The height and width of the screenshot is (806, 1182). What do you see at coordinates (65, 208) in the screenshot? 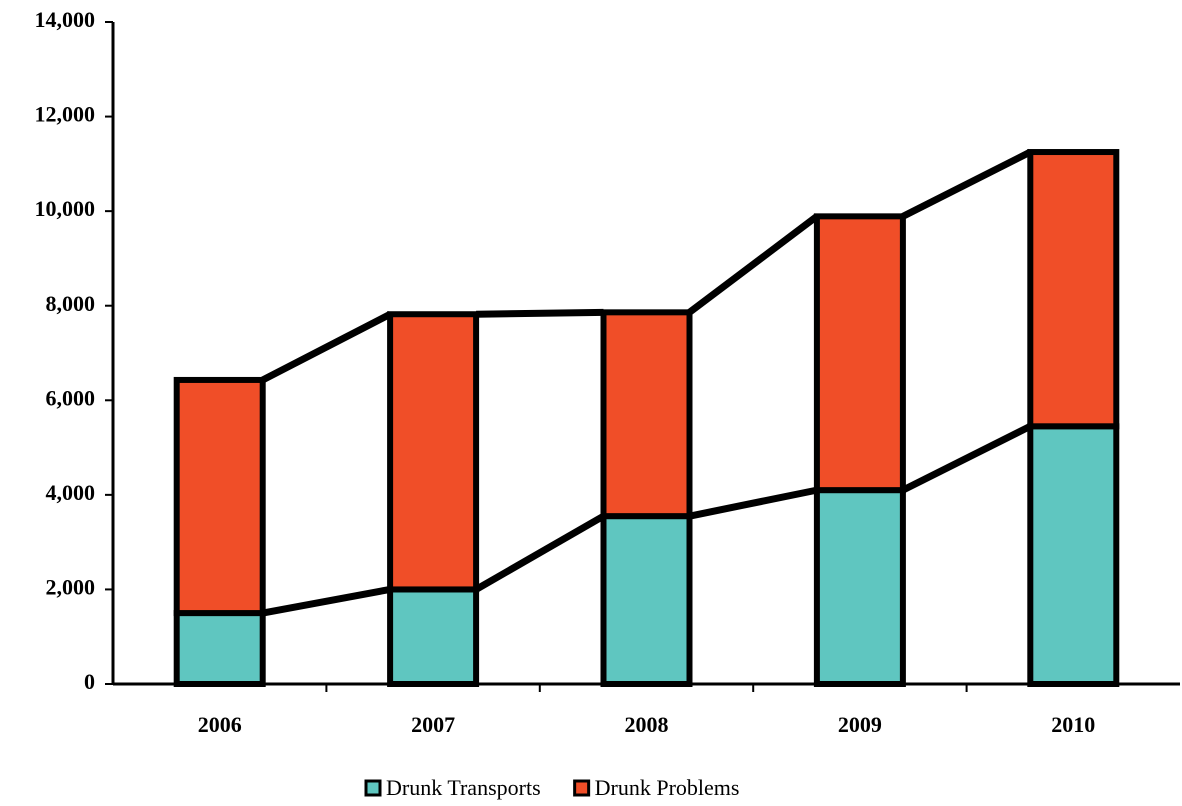
I see `y-tick-label: 10,000` at bounding box center [65, 208].